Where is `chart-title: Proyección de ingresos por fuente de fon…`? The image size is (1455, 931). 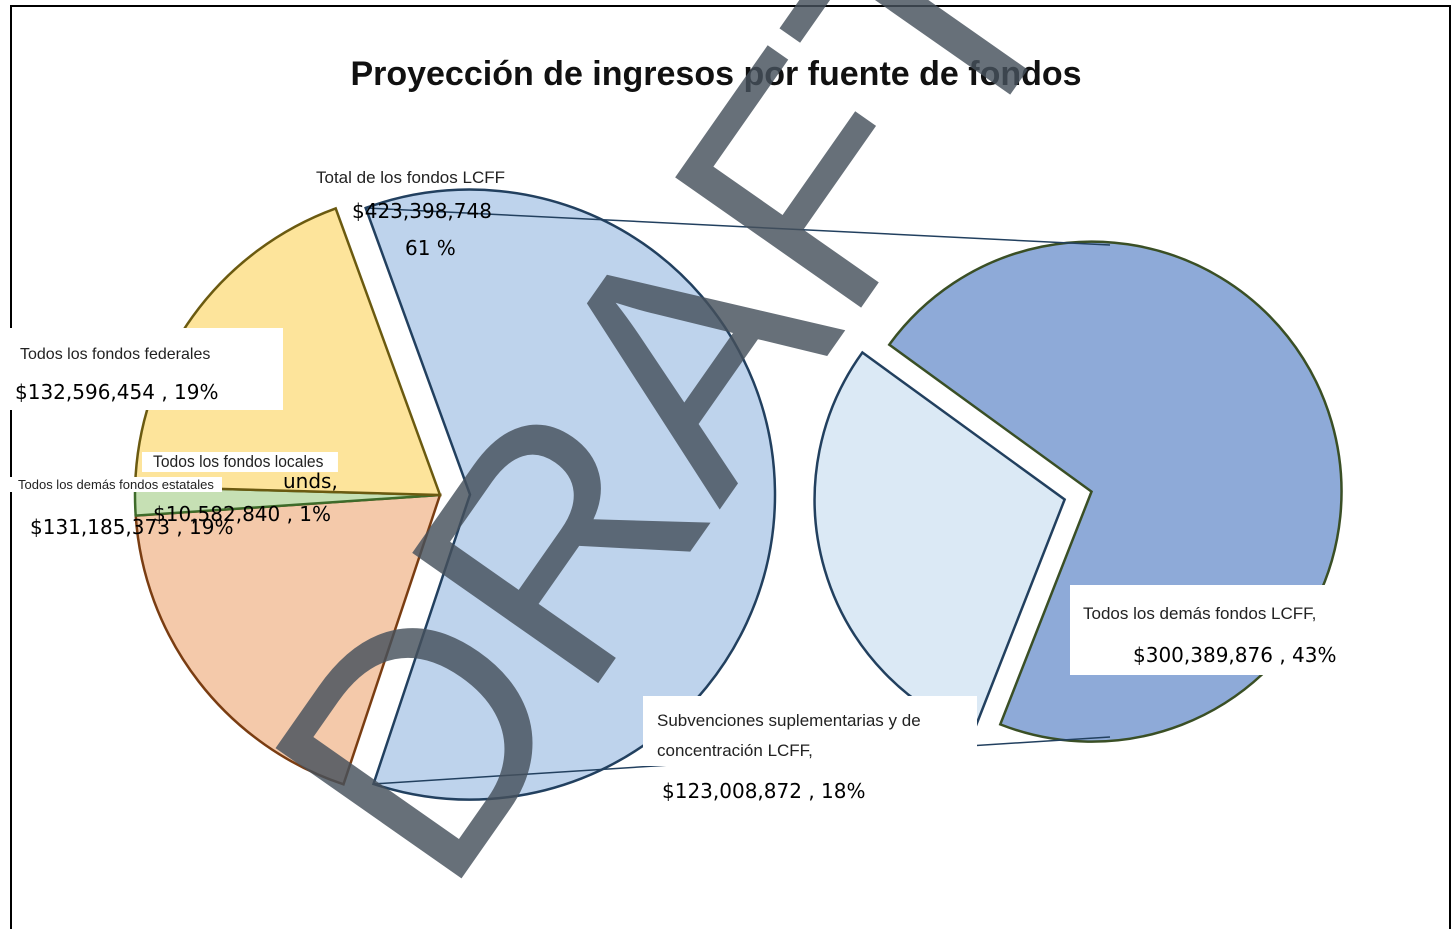
chart-title: Proyección de ingresos por fuente de fon… is located at coordinates (715, 74).